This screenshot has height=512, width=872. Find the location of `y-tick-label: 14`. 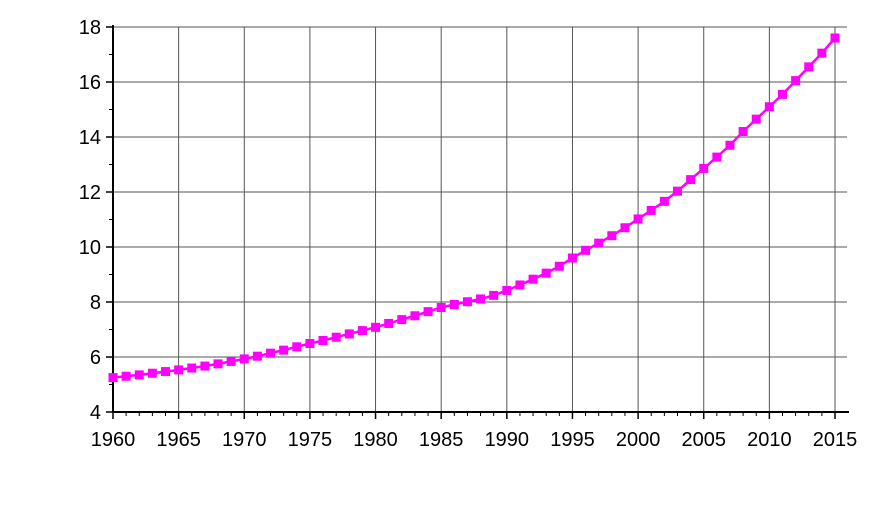

y-tick-label: 14 is located at coordinates (90, 138).